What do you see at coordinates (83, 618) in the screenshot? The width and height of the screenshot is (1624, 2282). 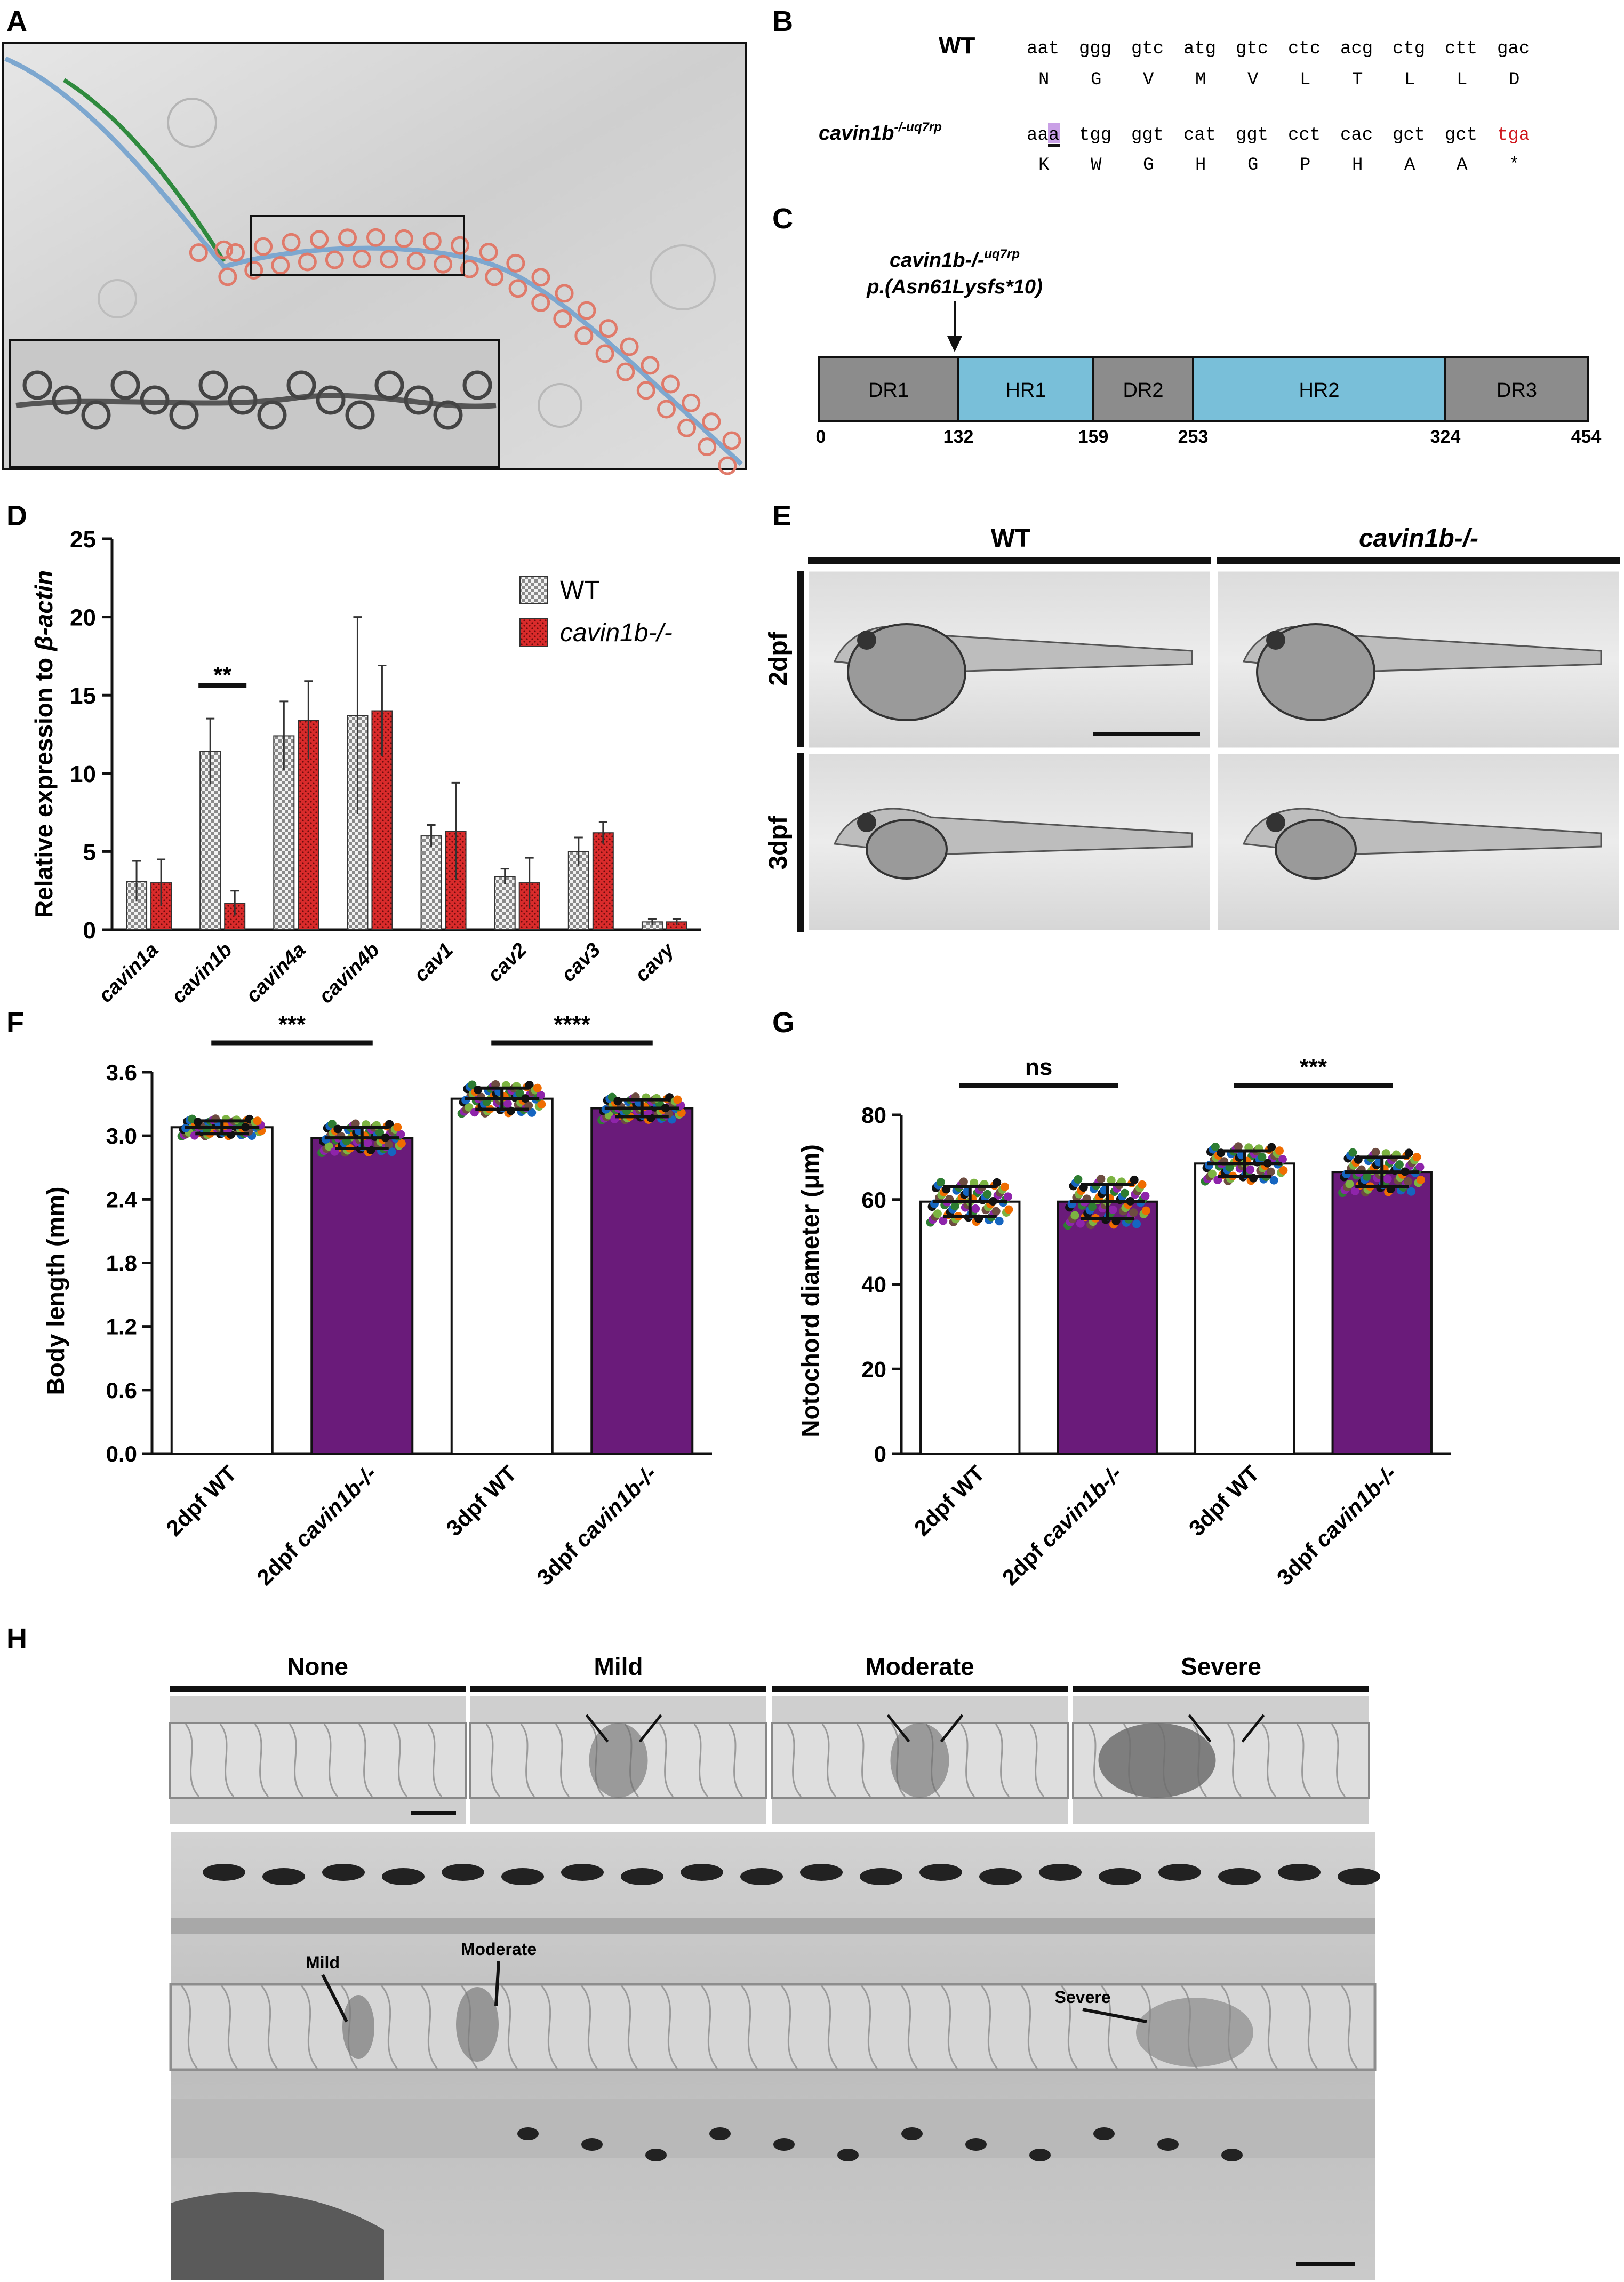 I see `chart-d-ytick-label: 20` at bounding box center [83, 618].